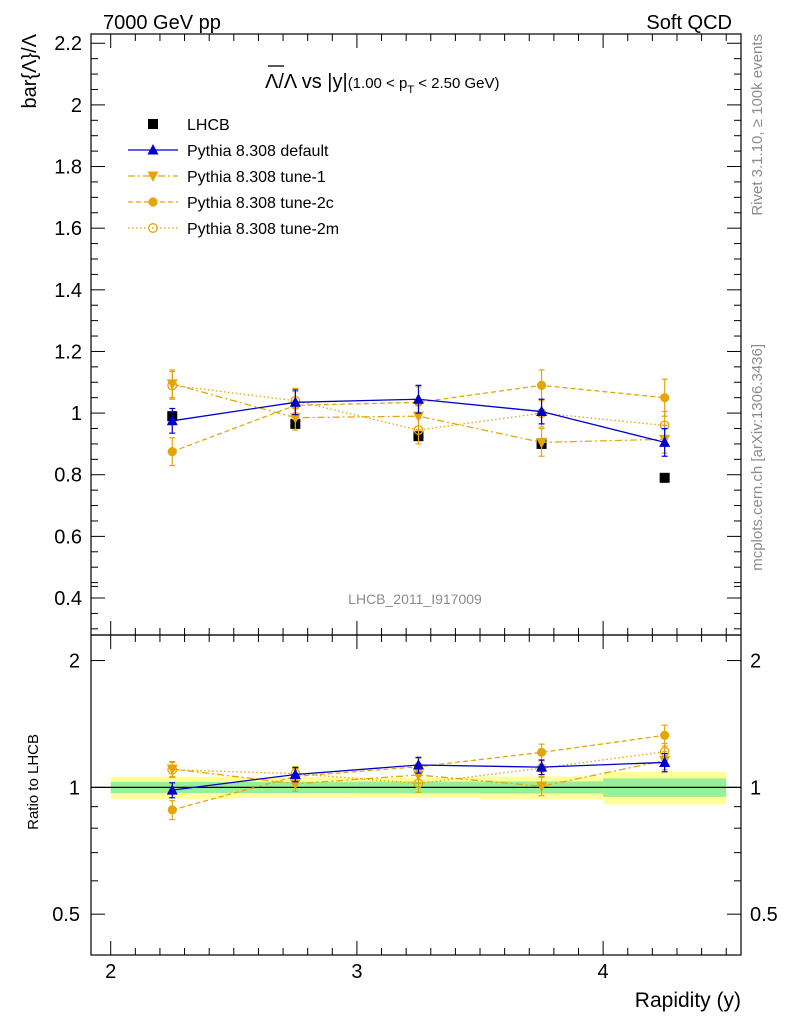 Image resolution: width=786 pixels, height=1024 pixels. I want to click on ratio-tick-label-right: 1, so click(755, 788).